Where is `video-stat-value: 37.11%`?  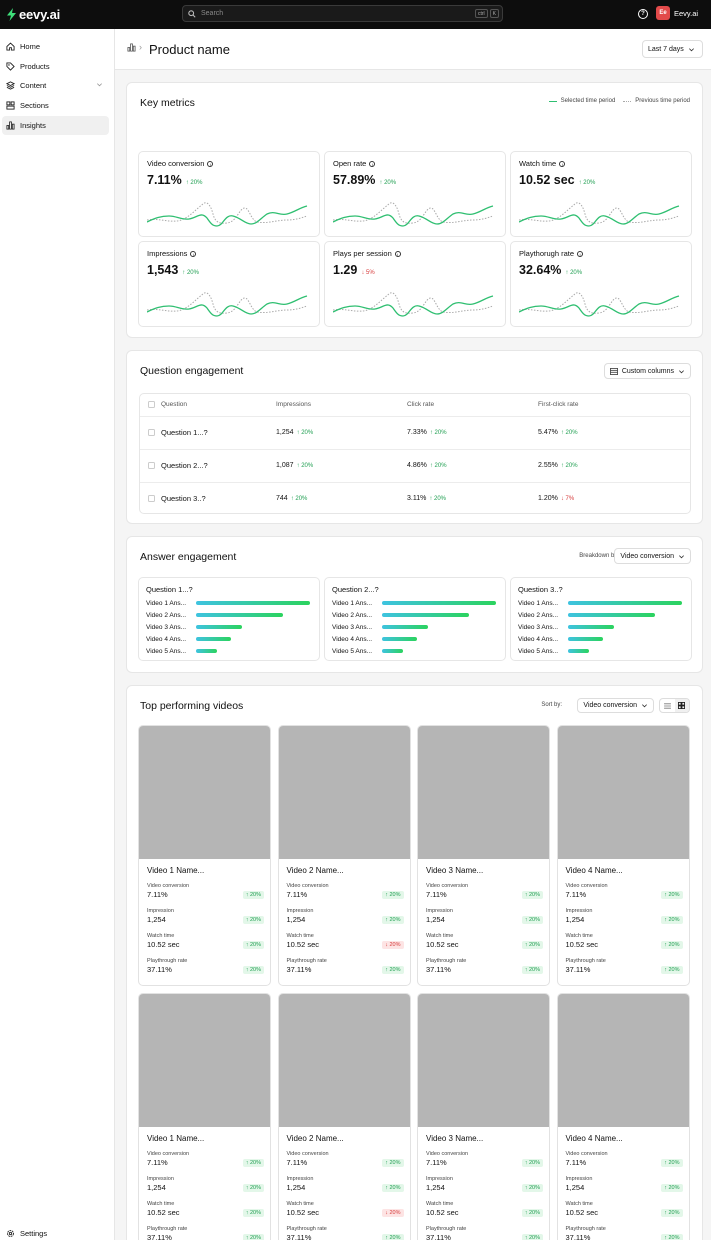
video-stat-value: 37.11% is located at coordinates (438, 969).